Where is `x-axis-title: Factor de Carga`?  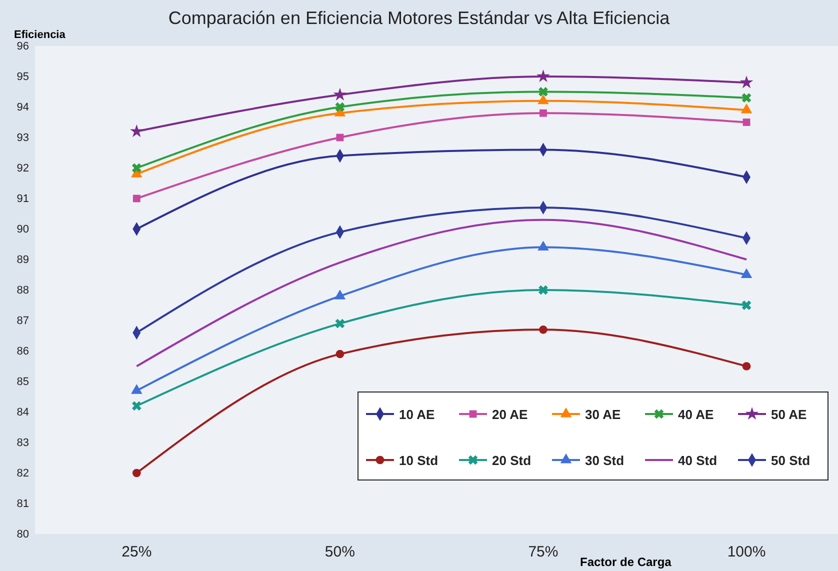 x-axis-title: Factor de Carga is located at coordinates (626, 562).